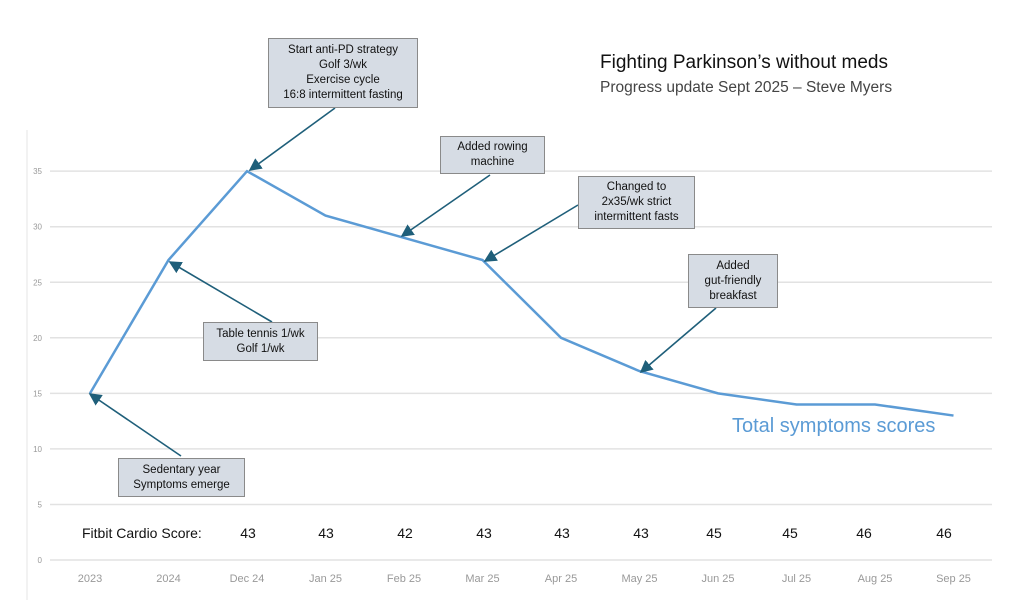 Image resolution: width=1024 pixels, height=605 pixels. What do you see at coordinates (168, 579) in the screenshot?
I see `x-tick-label: 2024` at bounding box center [168, 579].